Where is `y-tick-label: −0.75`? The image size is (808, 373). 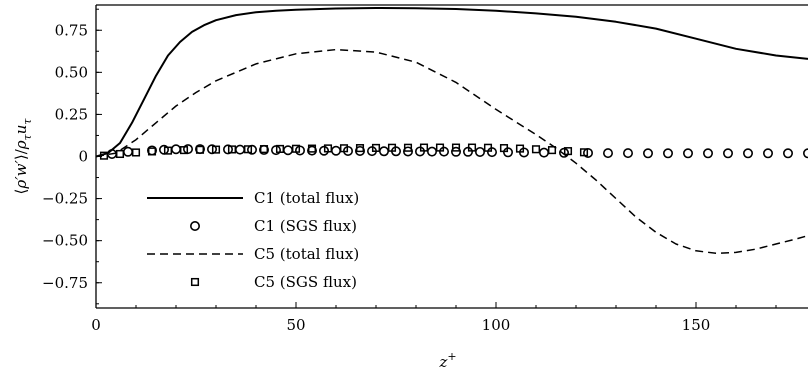
y-tick-label: −0.75 is located at coordinates (65, 283).